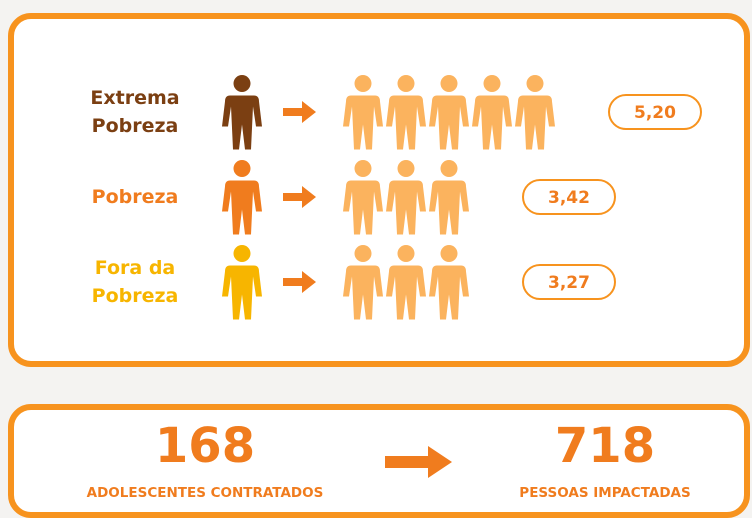 The height and width of the screenshot is (518, 752). Describe the element at coordinates (135, 282) in the screenshot. I see `row-label: Fora da Pobreza` at that location.